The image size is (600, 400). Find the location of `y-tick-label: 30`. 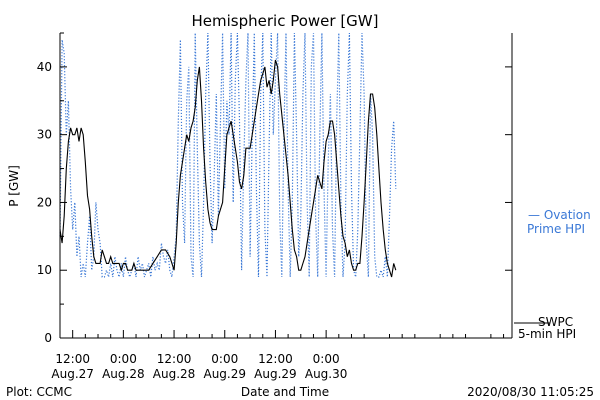

y-tick-label: 30 is located at coordinates (44, 135).